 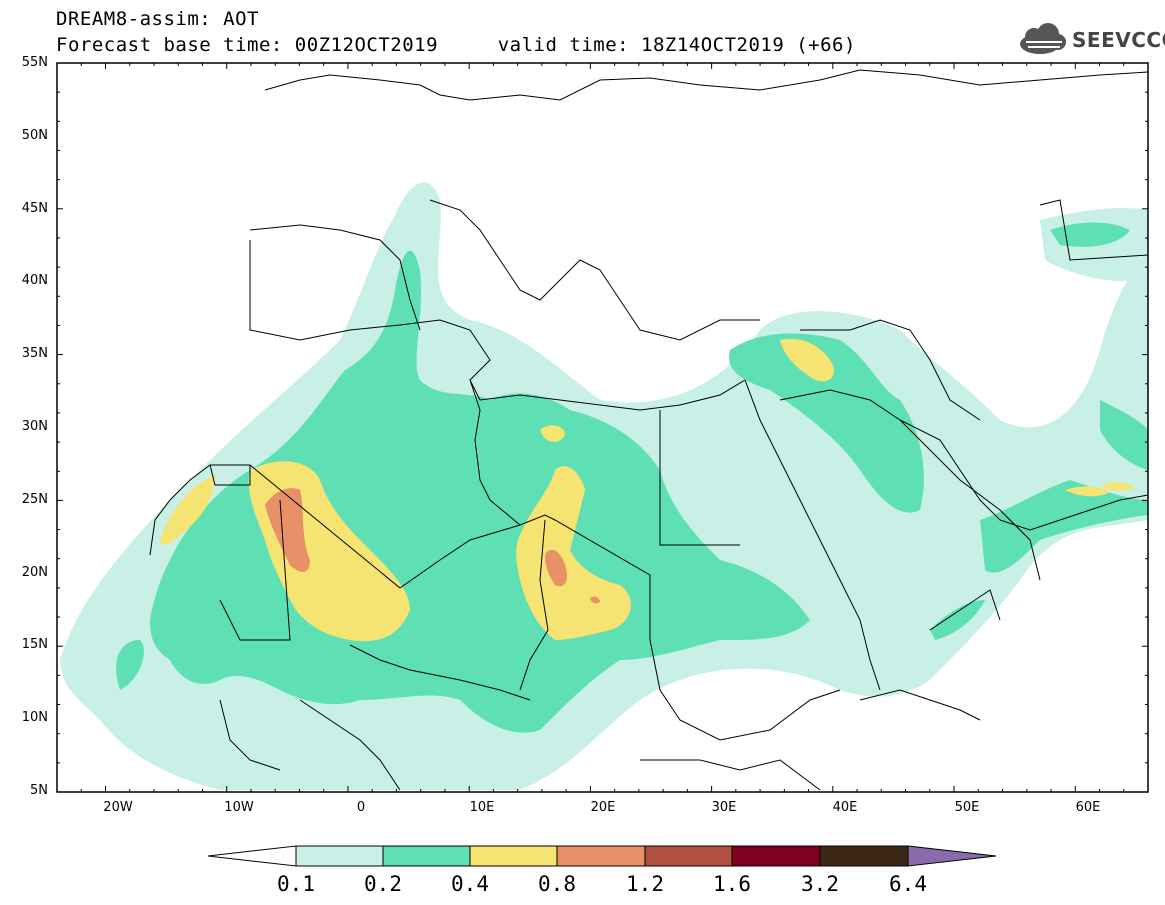 I want to click on colorbar-label: 0.2, so click(x=383, y=884).